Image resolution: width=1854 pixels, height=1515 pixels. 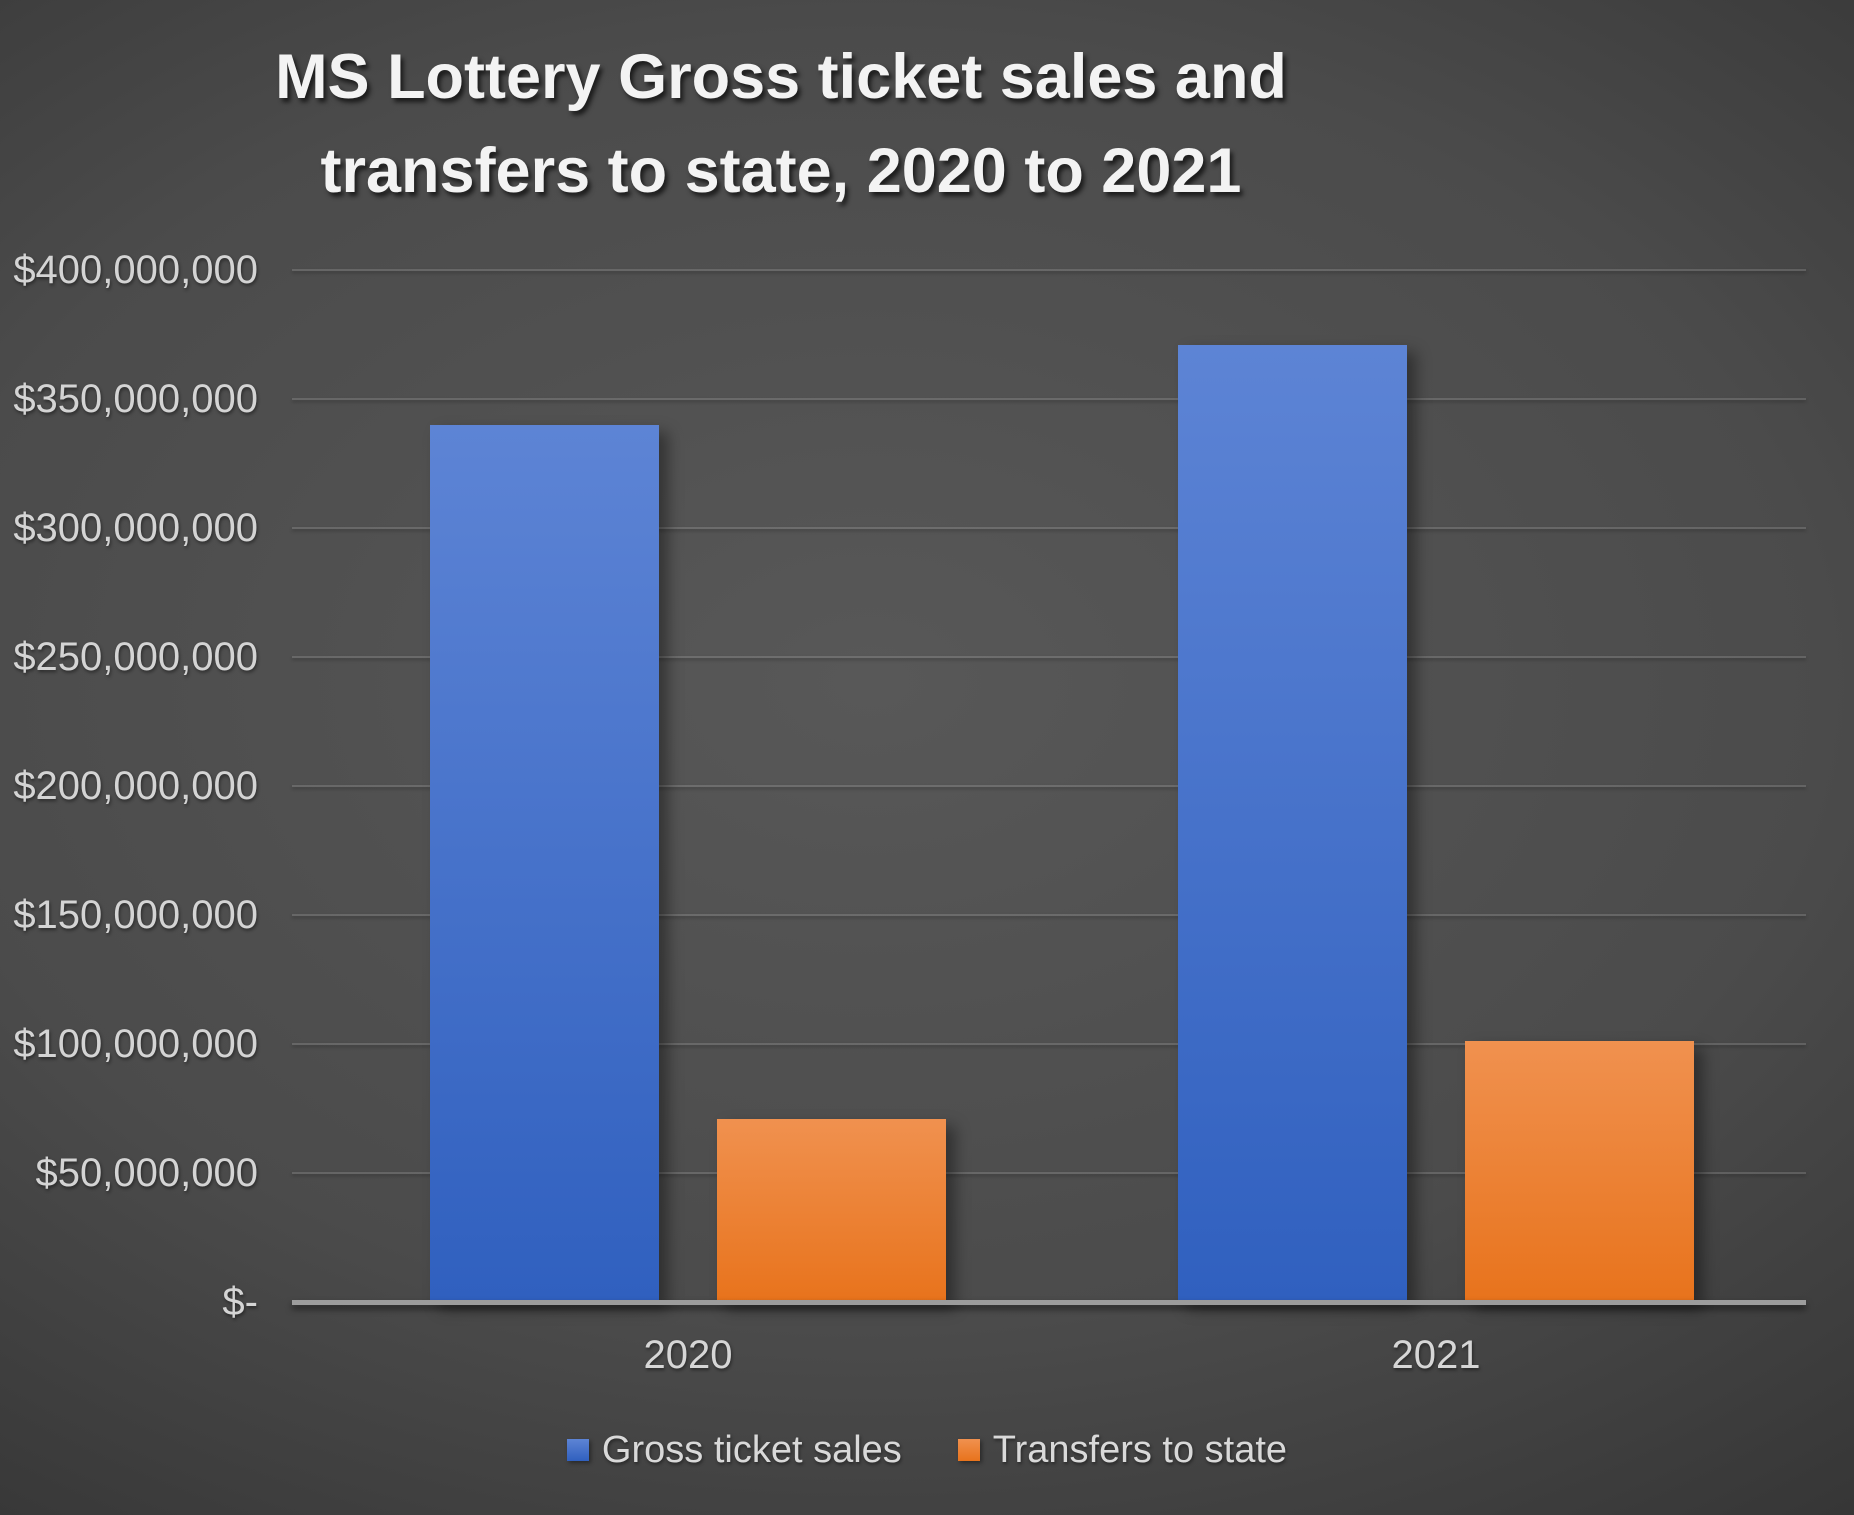 What do you see at coordinates (751, 1449) in the screenshot?
I see `legend-label-gross-ticket-sales: Gross ticket sales` at bounding box center [751, 1449].